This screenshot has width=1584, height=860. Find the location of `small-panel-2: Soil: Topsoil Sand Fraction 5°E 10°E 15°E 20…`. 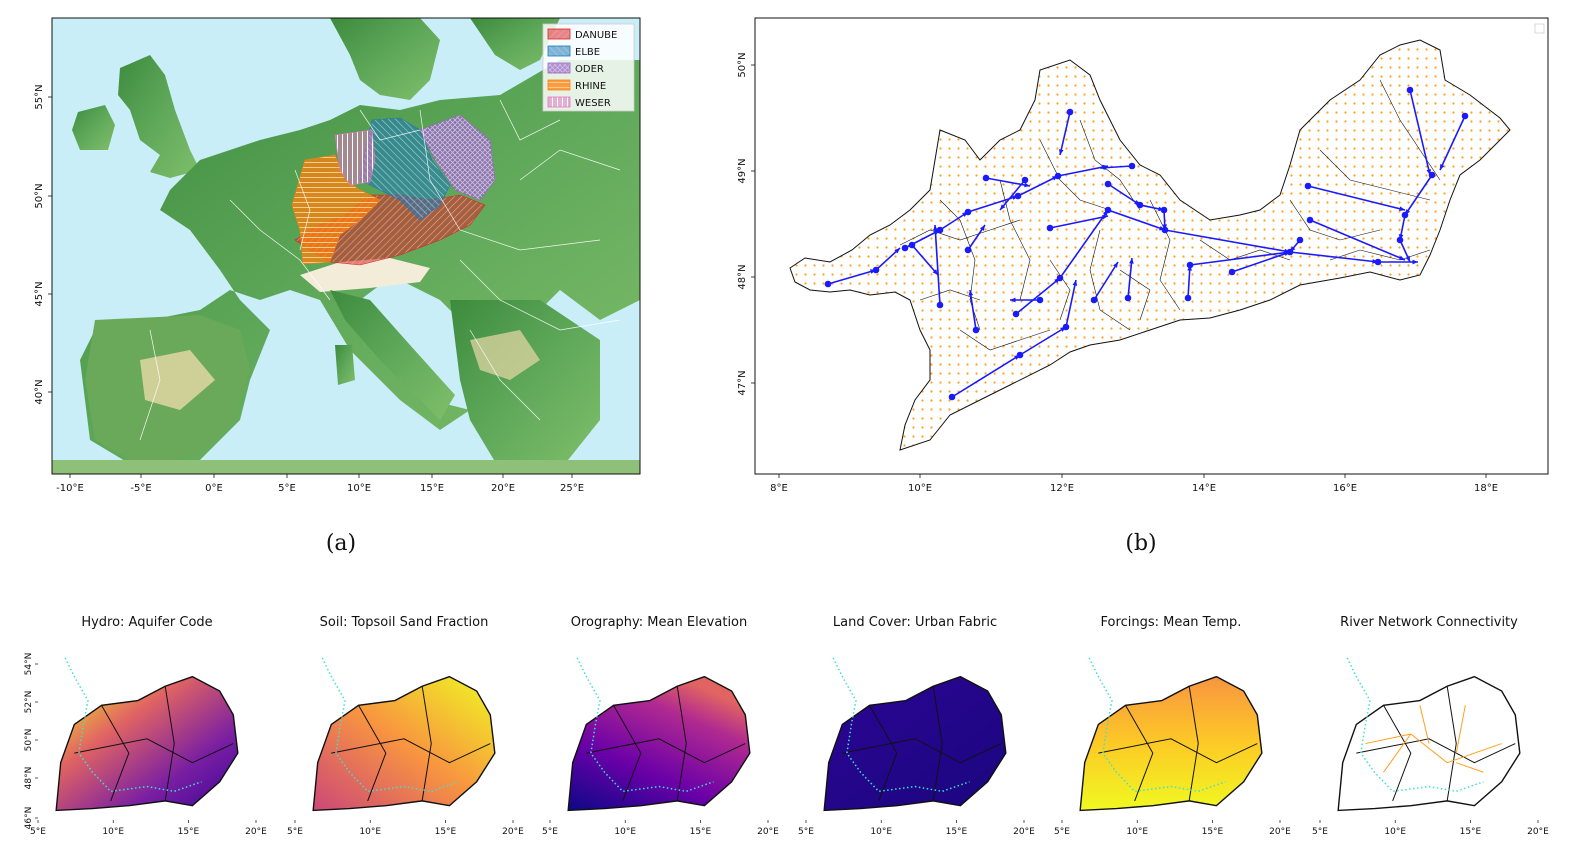

small-panel-2: Soil: Topsoil Sand Fraction 5°E 10°E 15°E 20… is located at coordinates (405, 726).